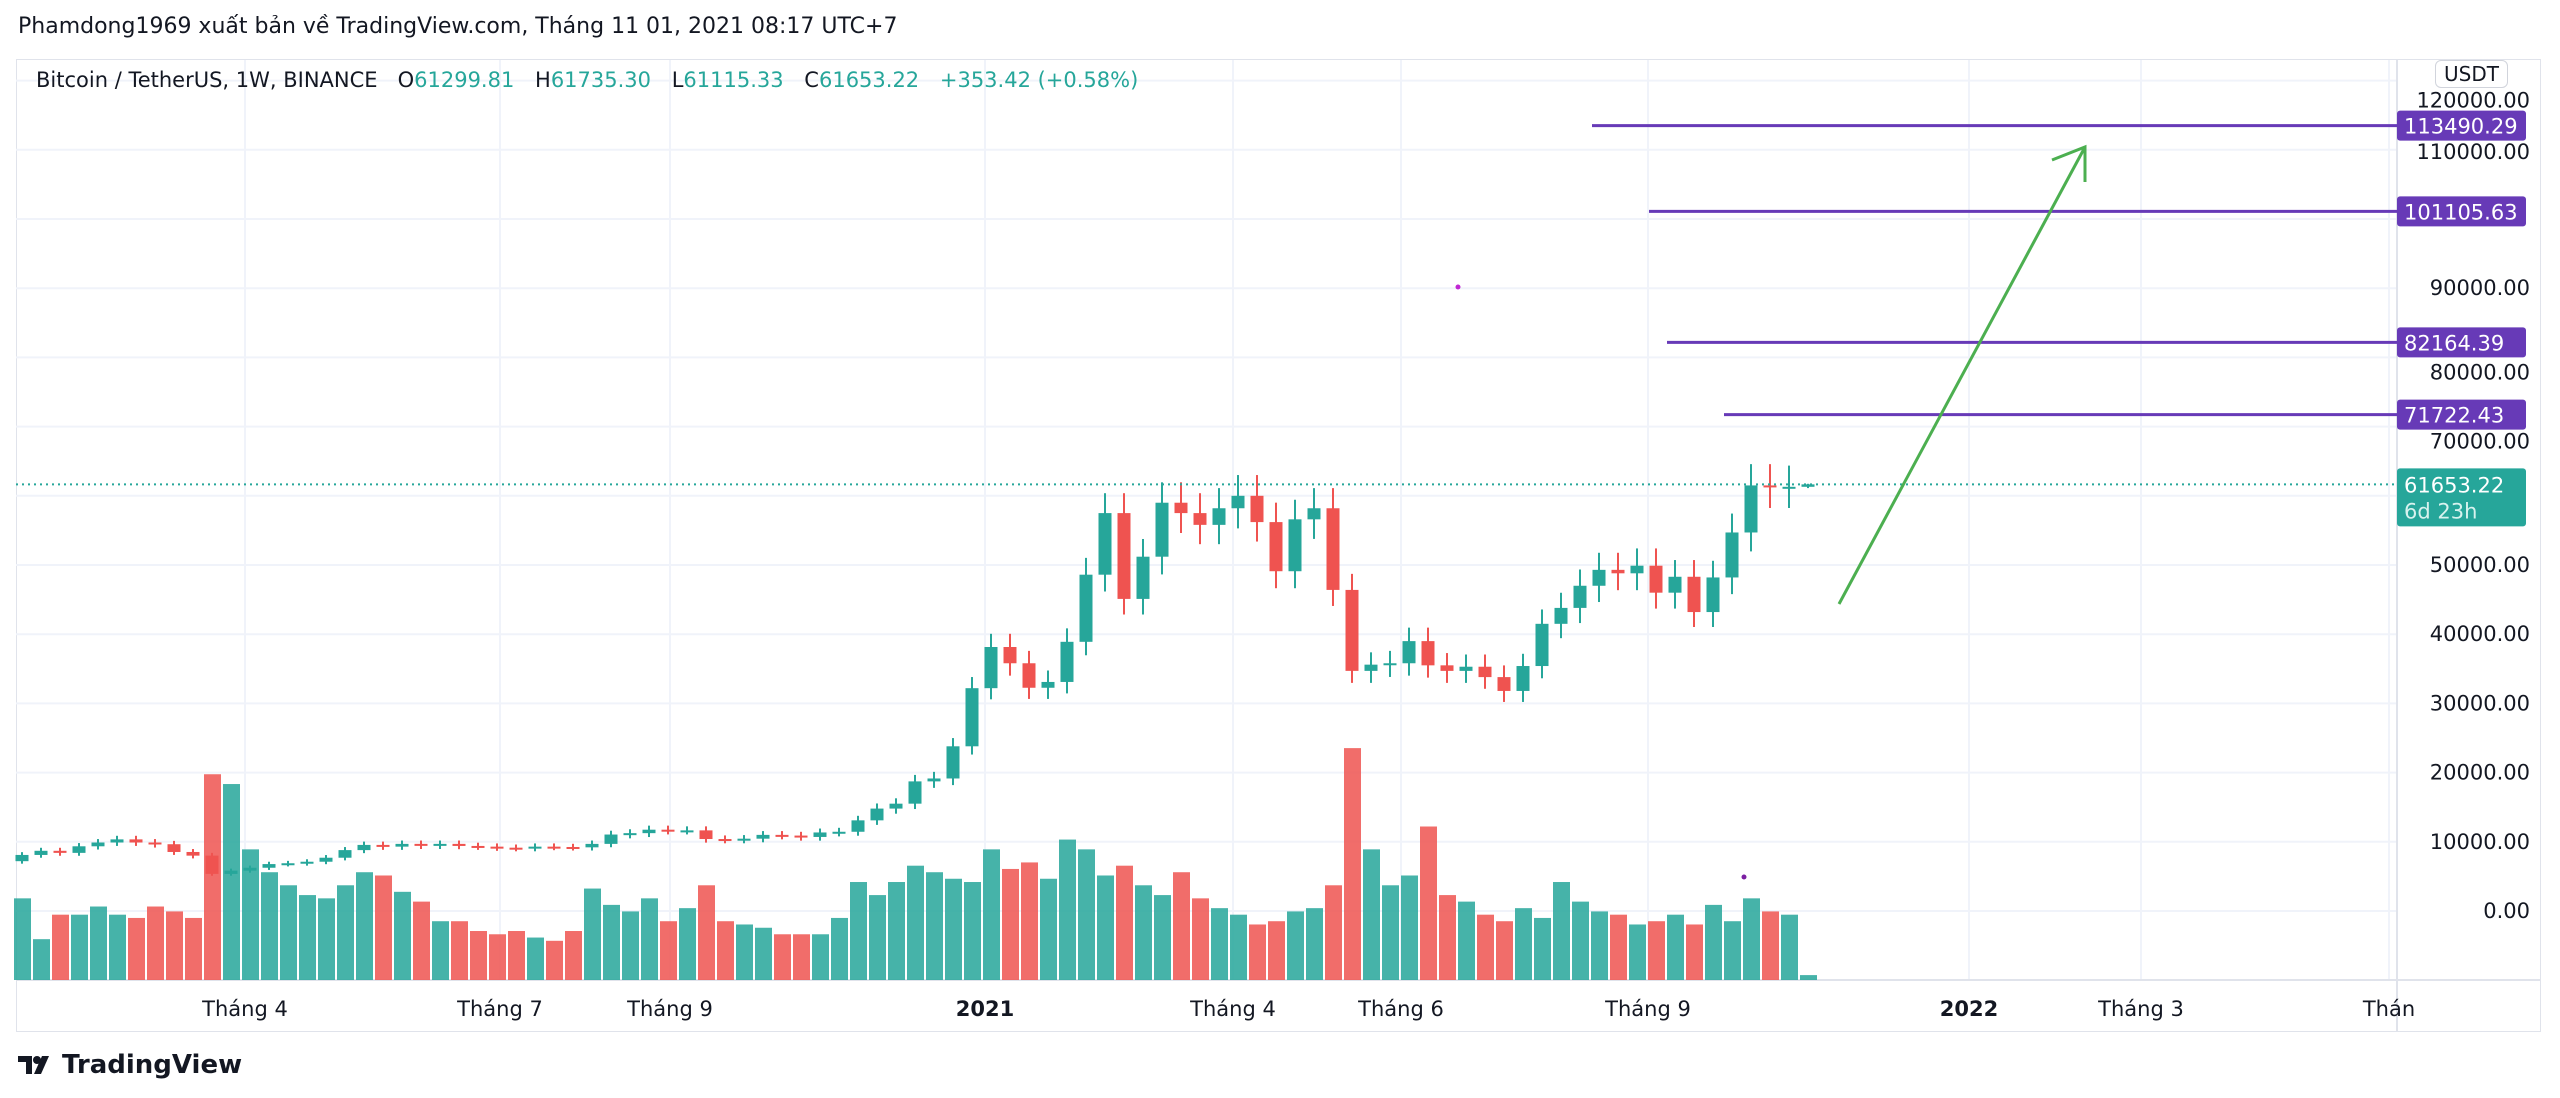 The image size is (2560, 1098). What do you see at coordinates (2454, 343) in the screenshot?
I see `price-level-value: 82164.39` at bounding box center [2454, 343].